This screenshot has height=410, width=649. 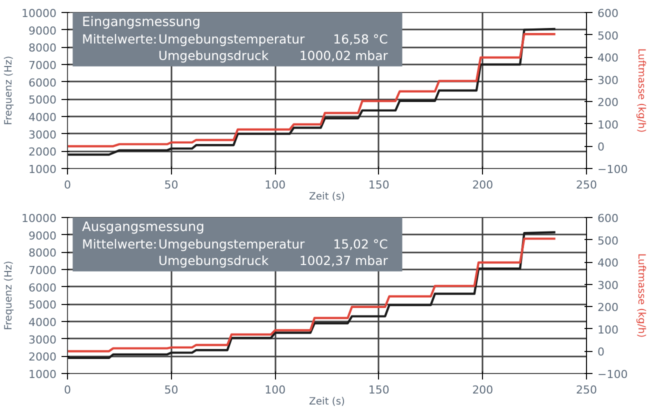 I want to click on annotation: 16,58 °C, so click(x=360, y=39).